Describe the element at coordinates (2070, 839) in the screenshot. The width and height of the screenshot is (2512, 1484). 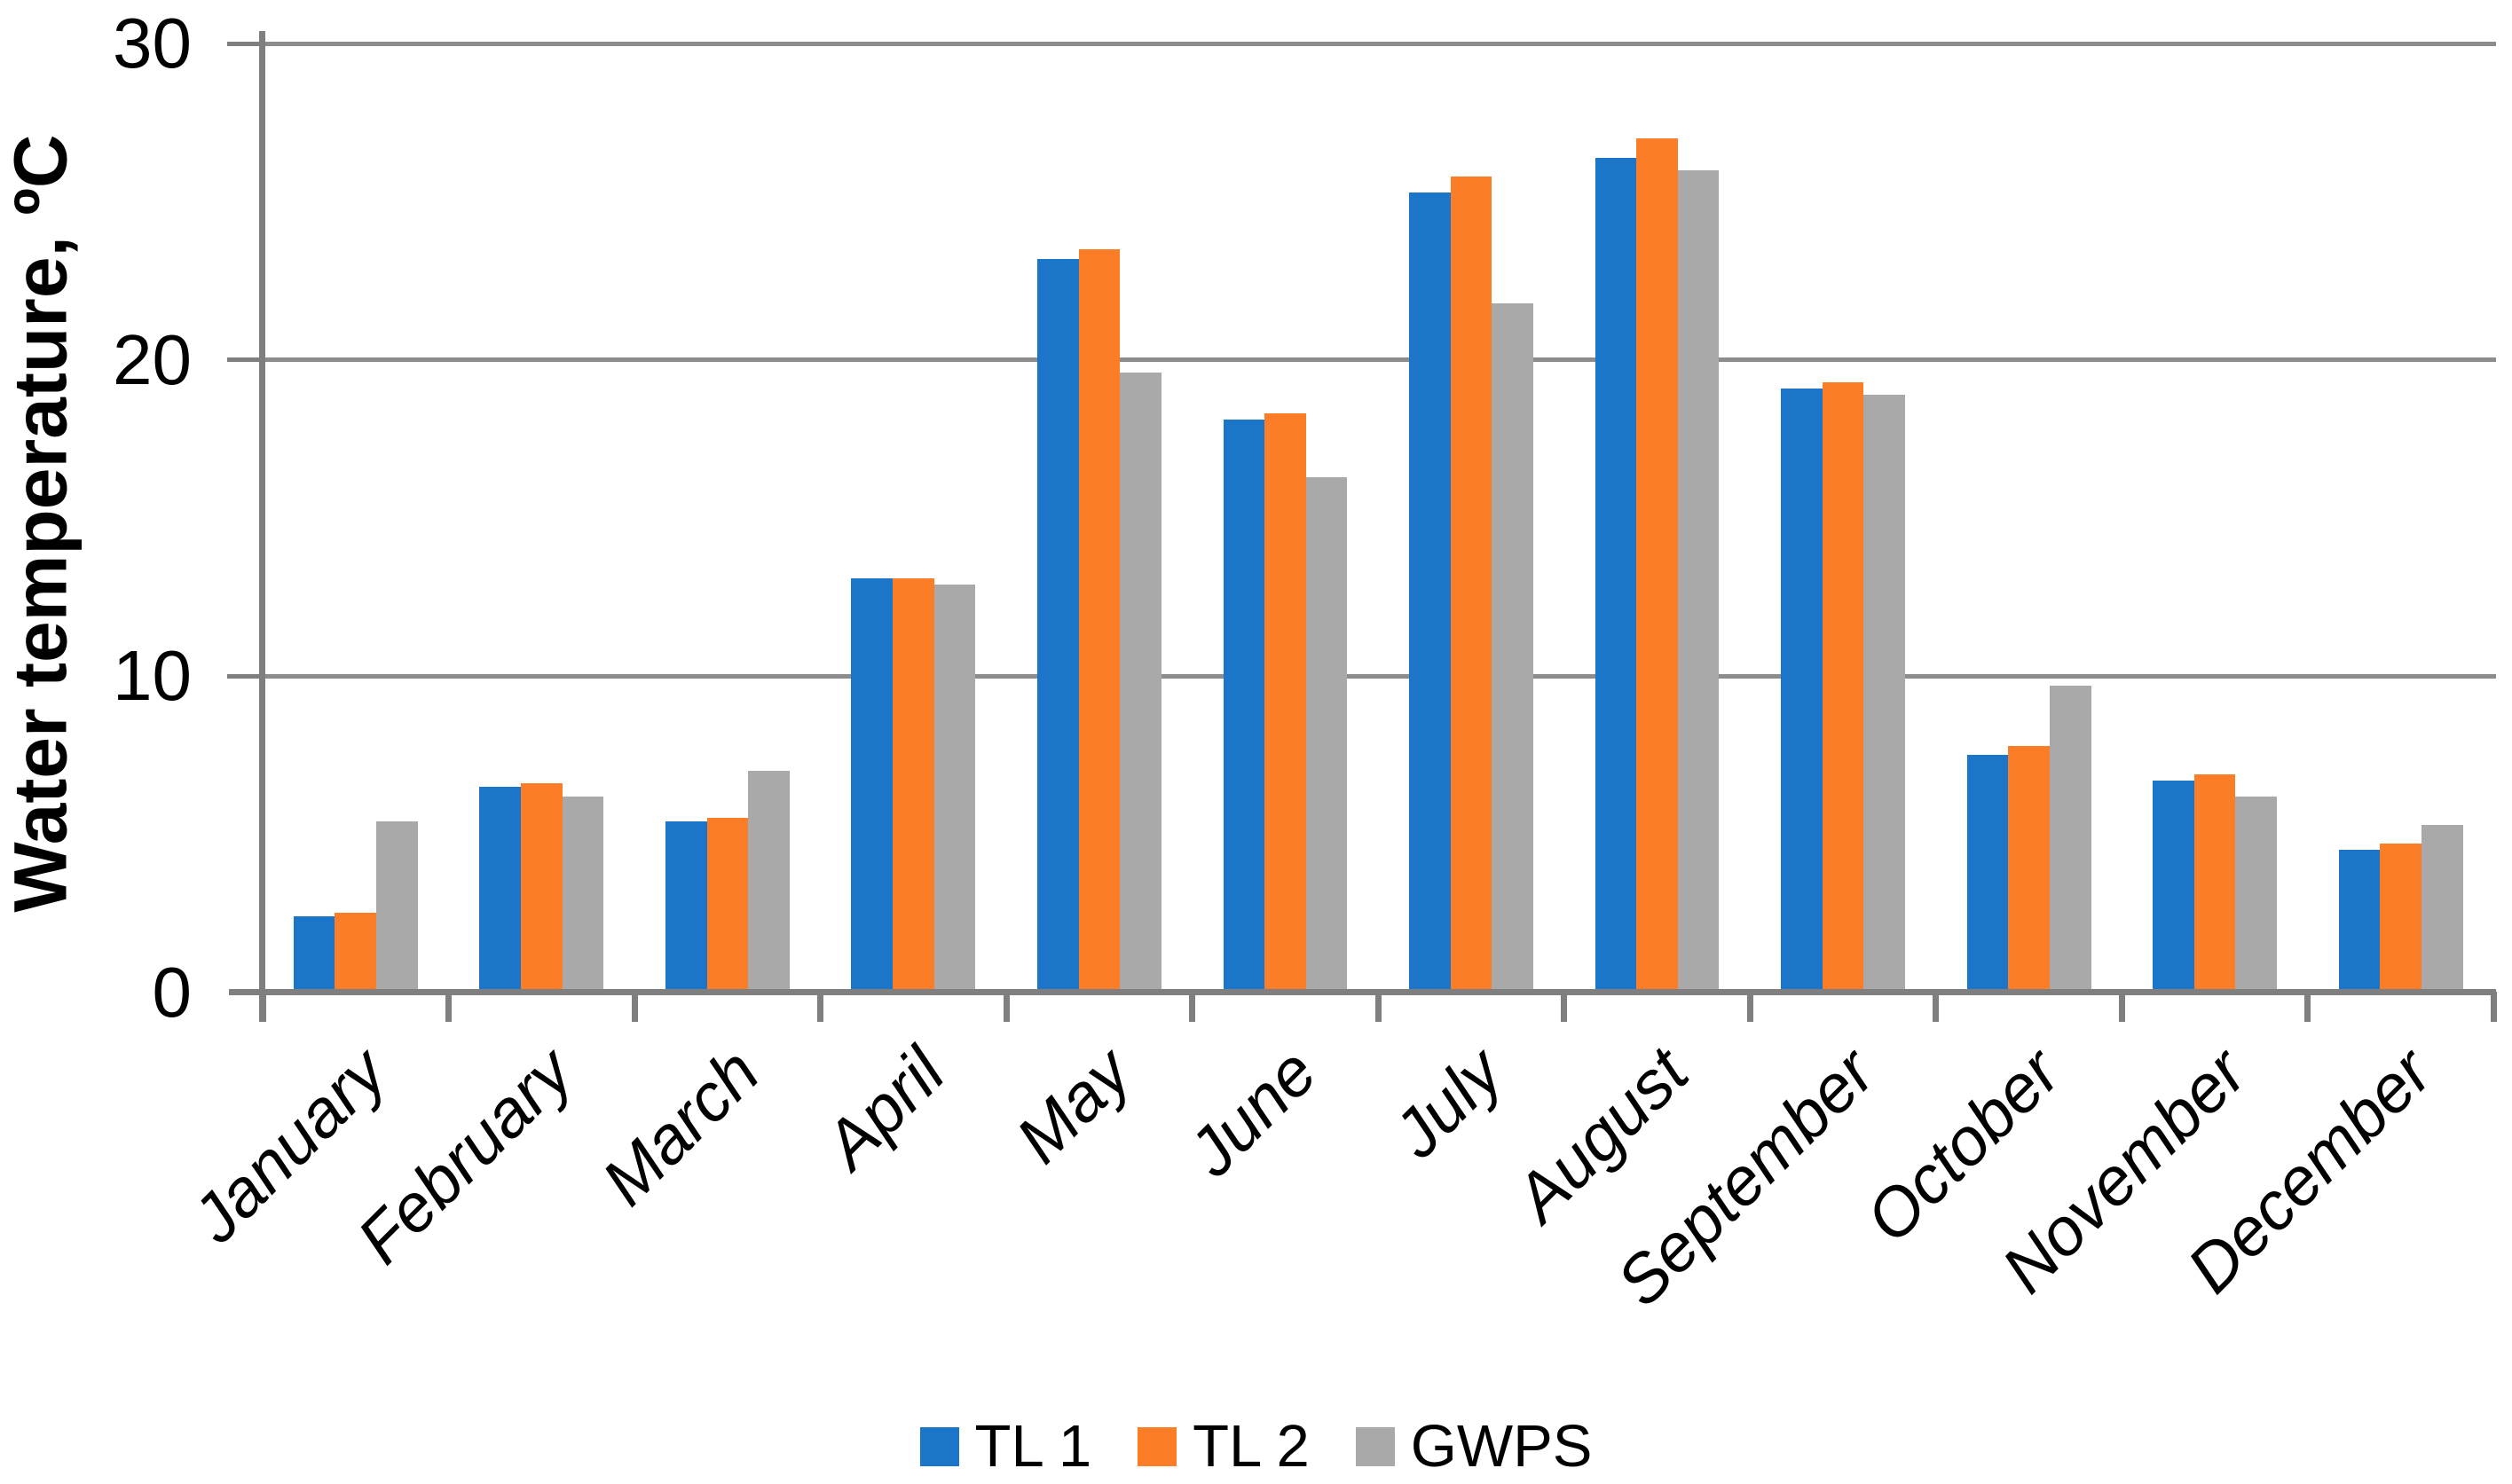
I see `bar-GWPS-October` at that location.